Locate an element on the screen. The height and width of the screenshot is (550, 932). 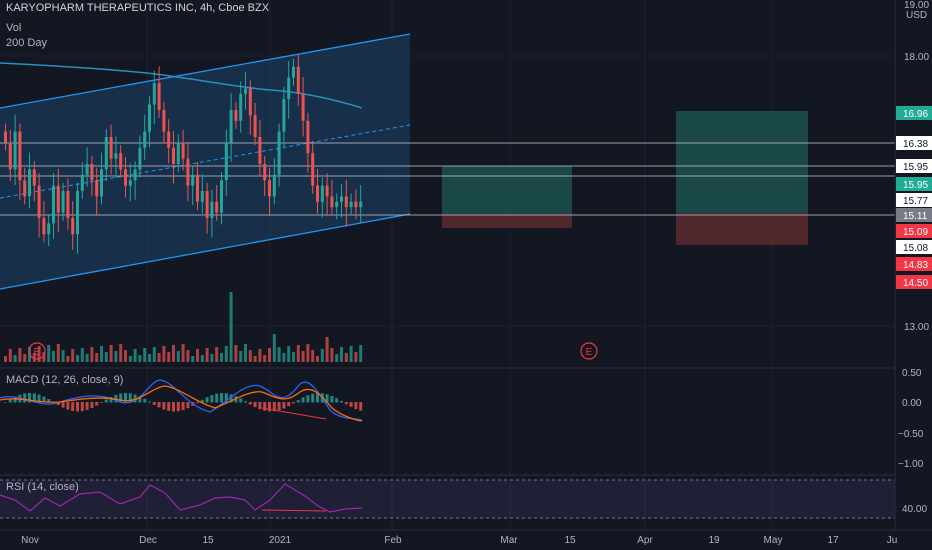
ma-legend: 200 Day is located at coordinates (26, 43).